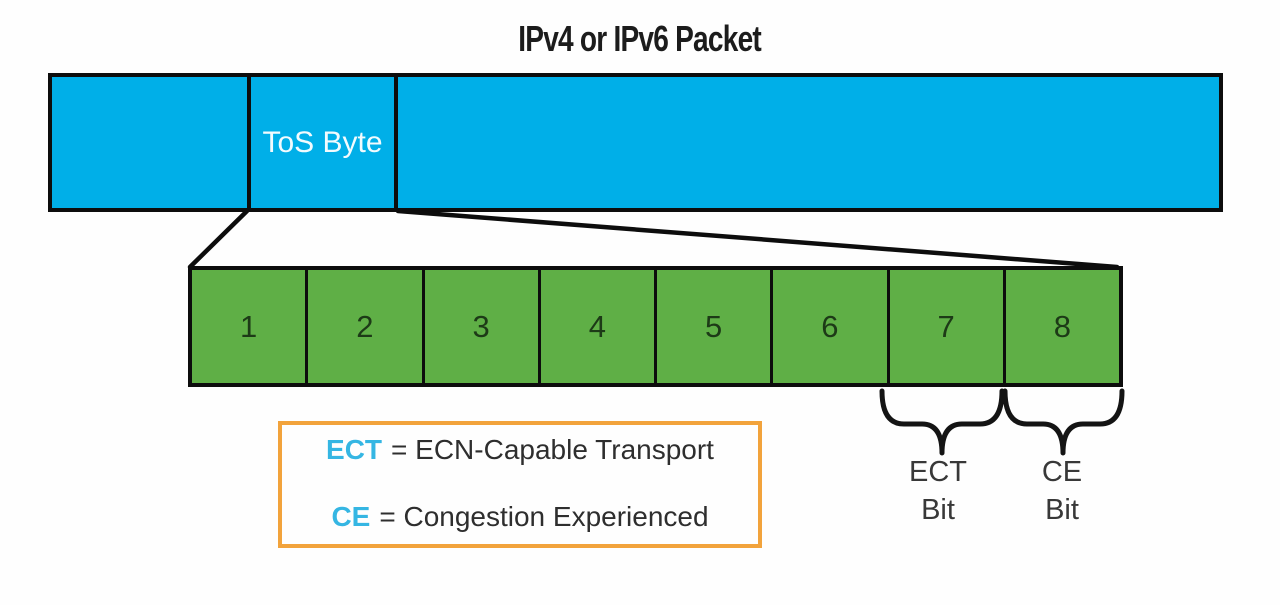 This screenshot has width=1280, height=605. I want to click on ect-bit-brace, so click(942, 422).